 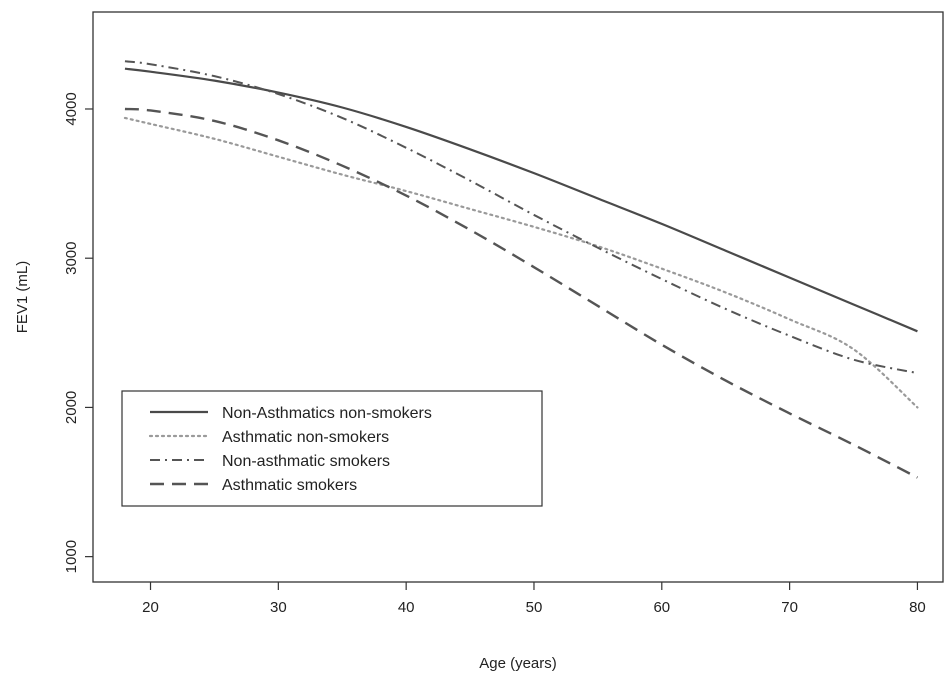 What do you see at coordinates (306, 461) in the screenshot?
I see `legend-label-3: Non-asthmatic smokers` at bounding box center [306, 461].